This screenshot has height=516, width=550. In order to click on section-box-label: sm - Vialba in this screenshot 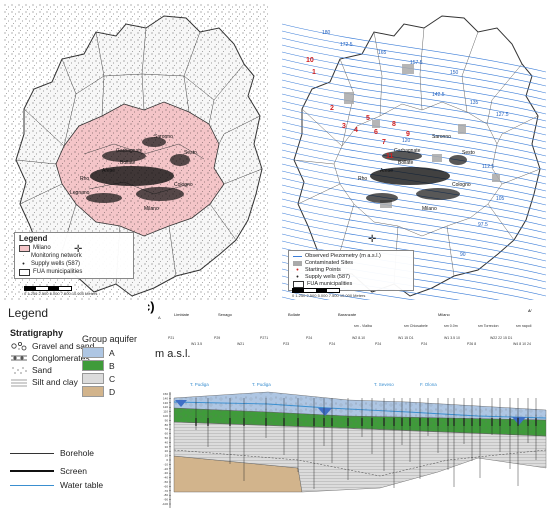, I will do `click(363, 326)`.